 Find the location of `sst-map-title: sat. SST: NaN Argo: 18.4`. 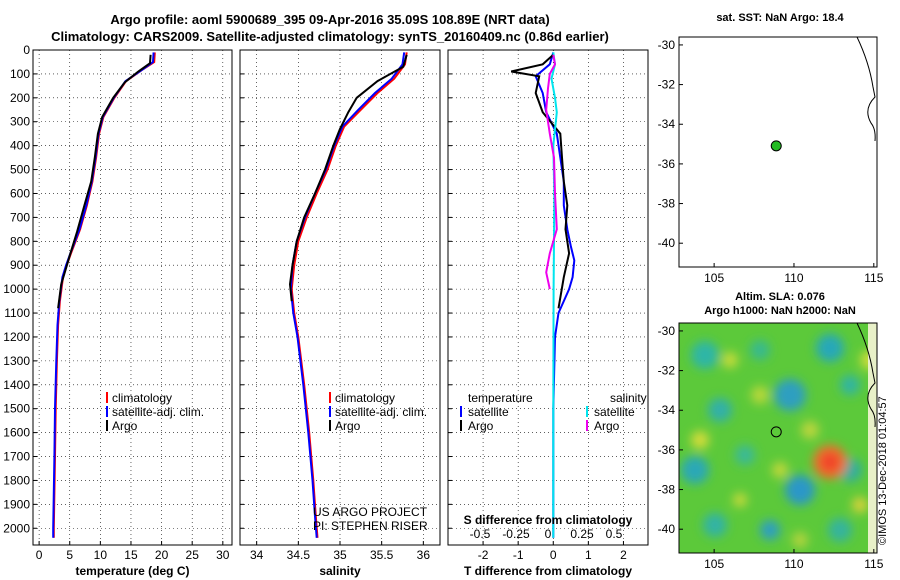

sst-map-title: sat. SST: NaN Argo: 18.4 is located at coordinates (780, 18).